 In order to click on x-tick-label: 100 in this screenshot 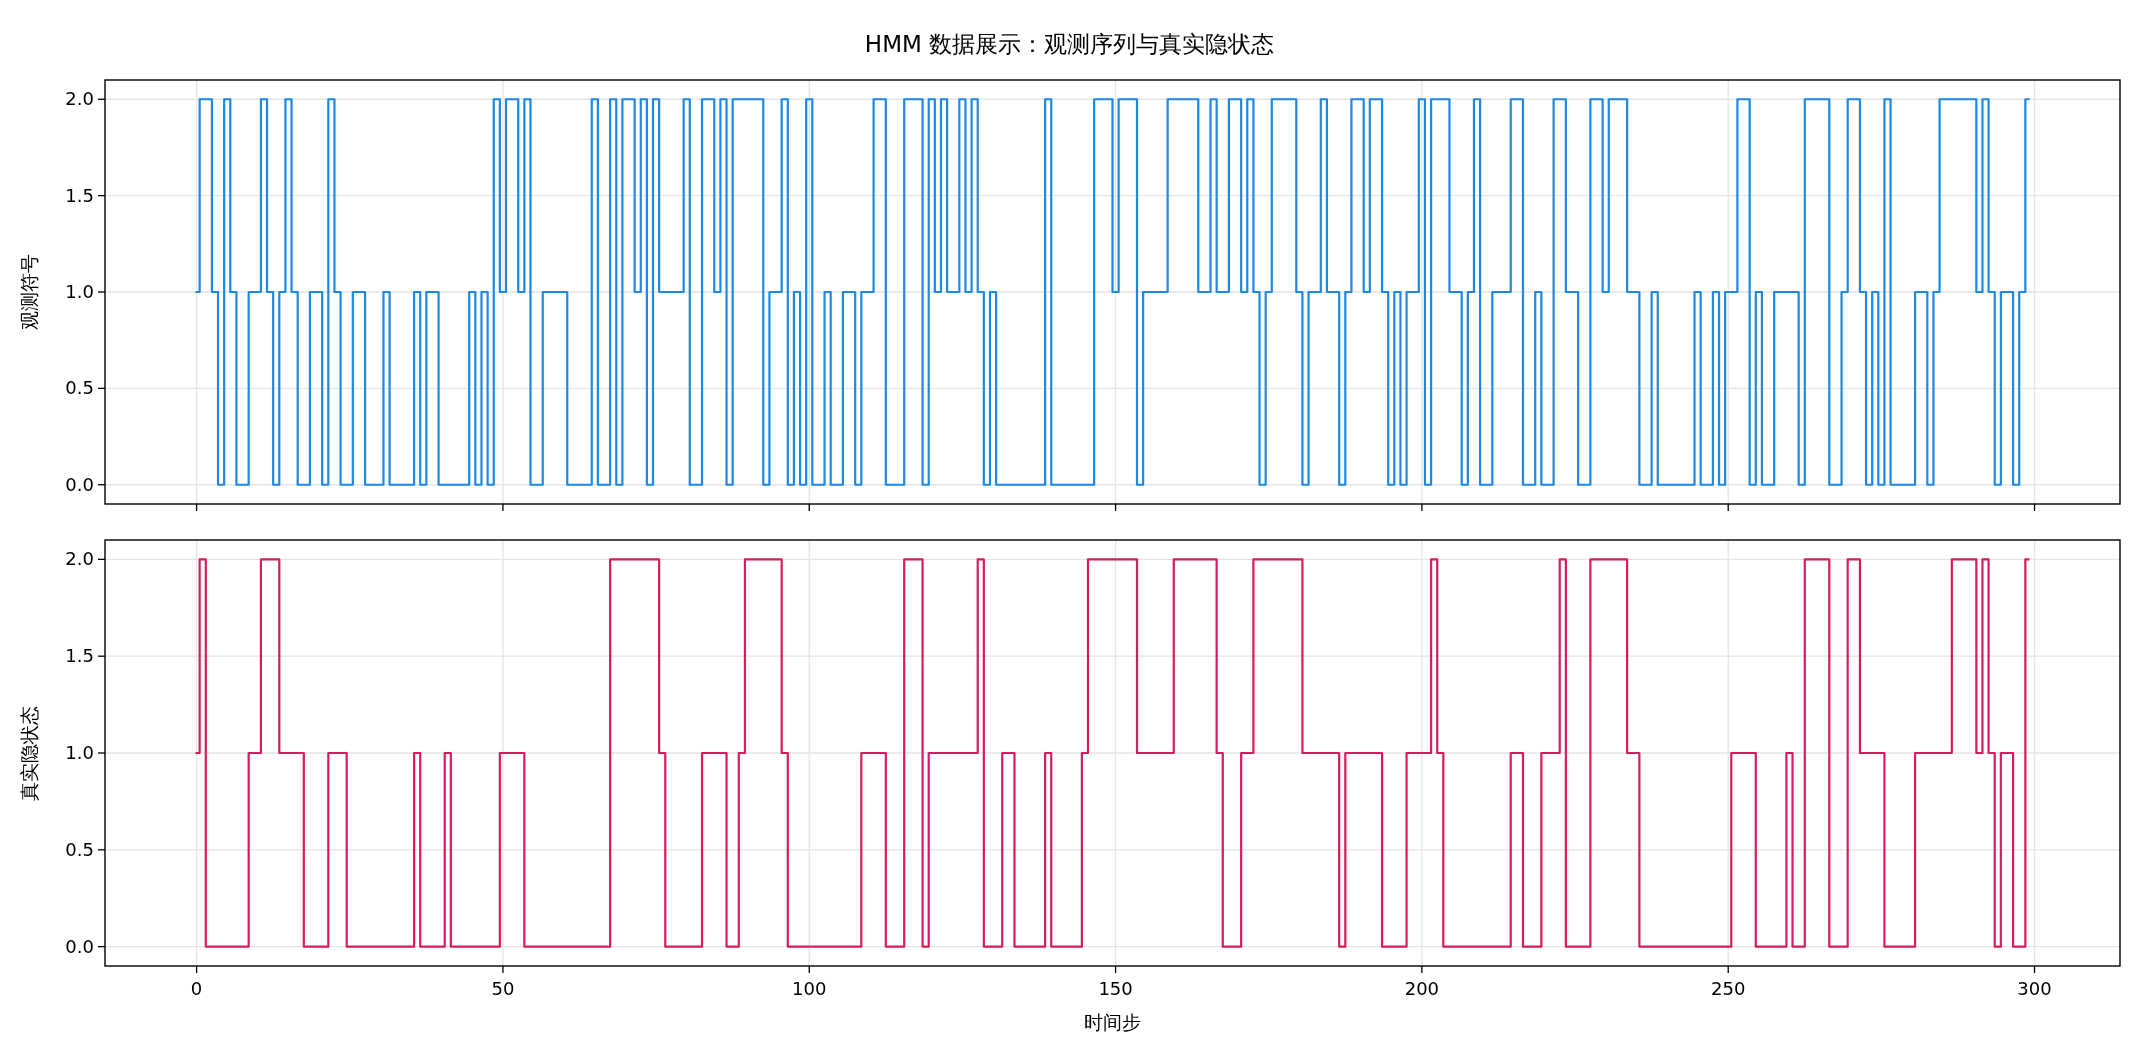, I will do `click(809, 988)`.